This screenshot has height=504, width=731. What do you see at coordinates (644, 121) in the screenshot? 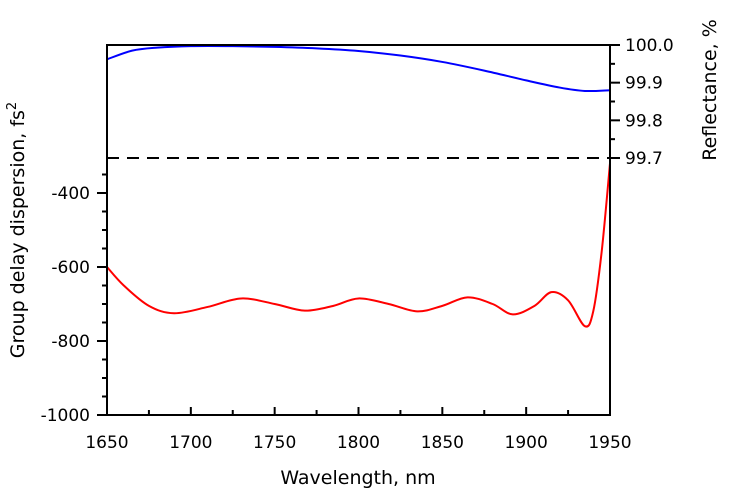
I see `right-tick-label: 99.8` at bounding box center [644, 121].